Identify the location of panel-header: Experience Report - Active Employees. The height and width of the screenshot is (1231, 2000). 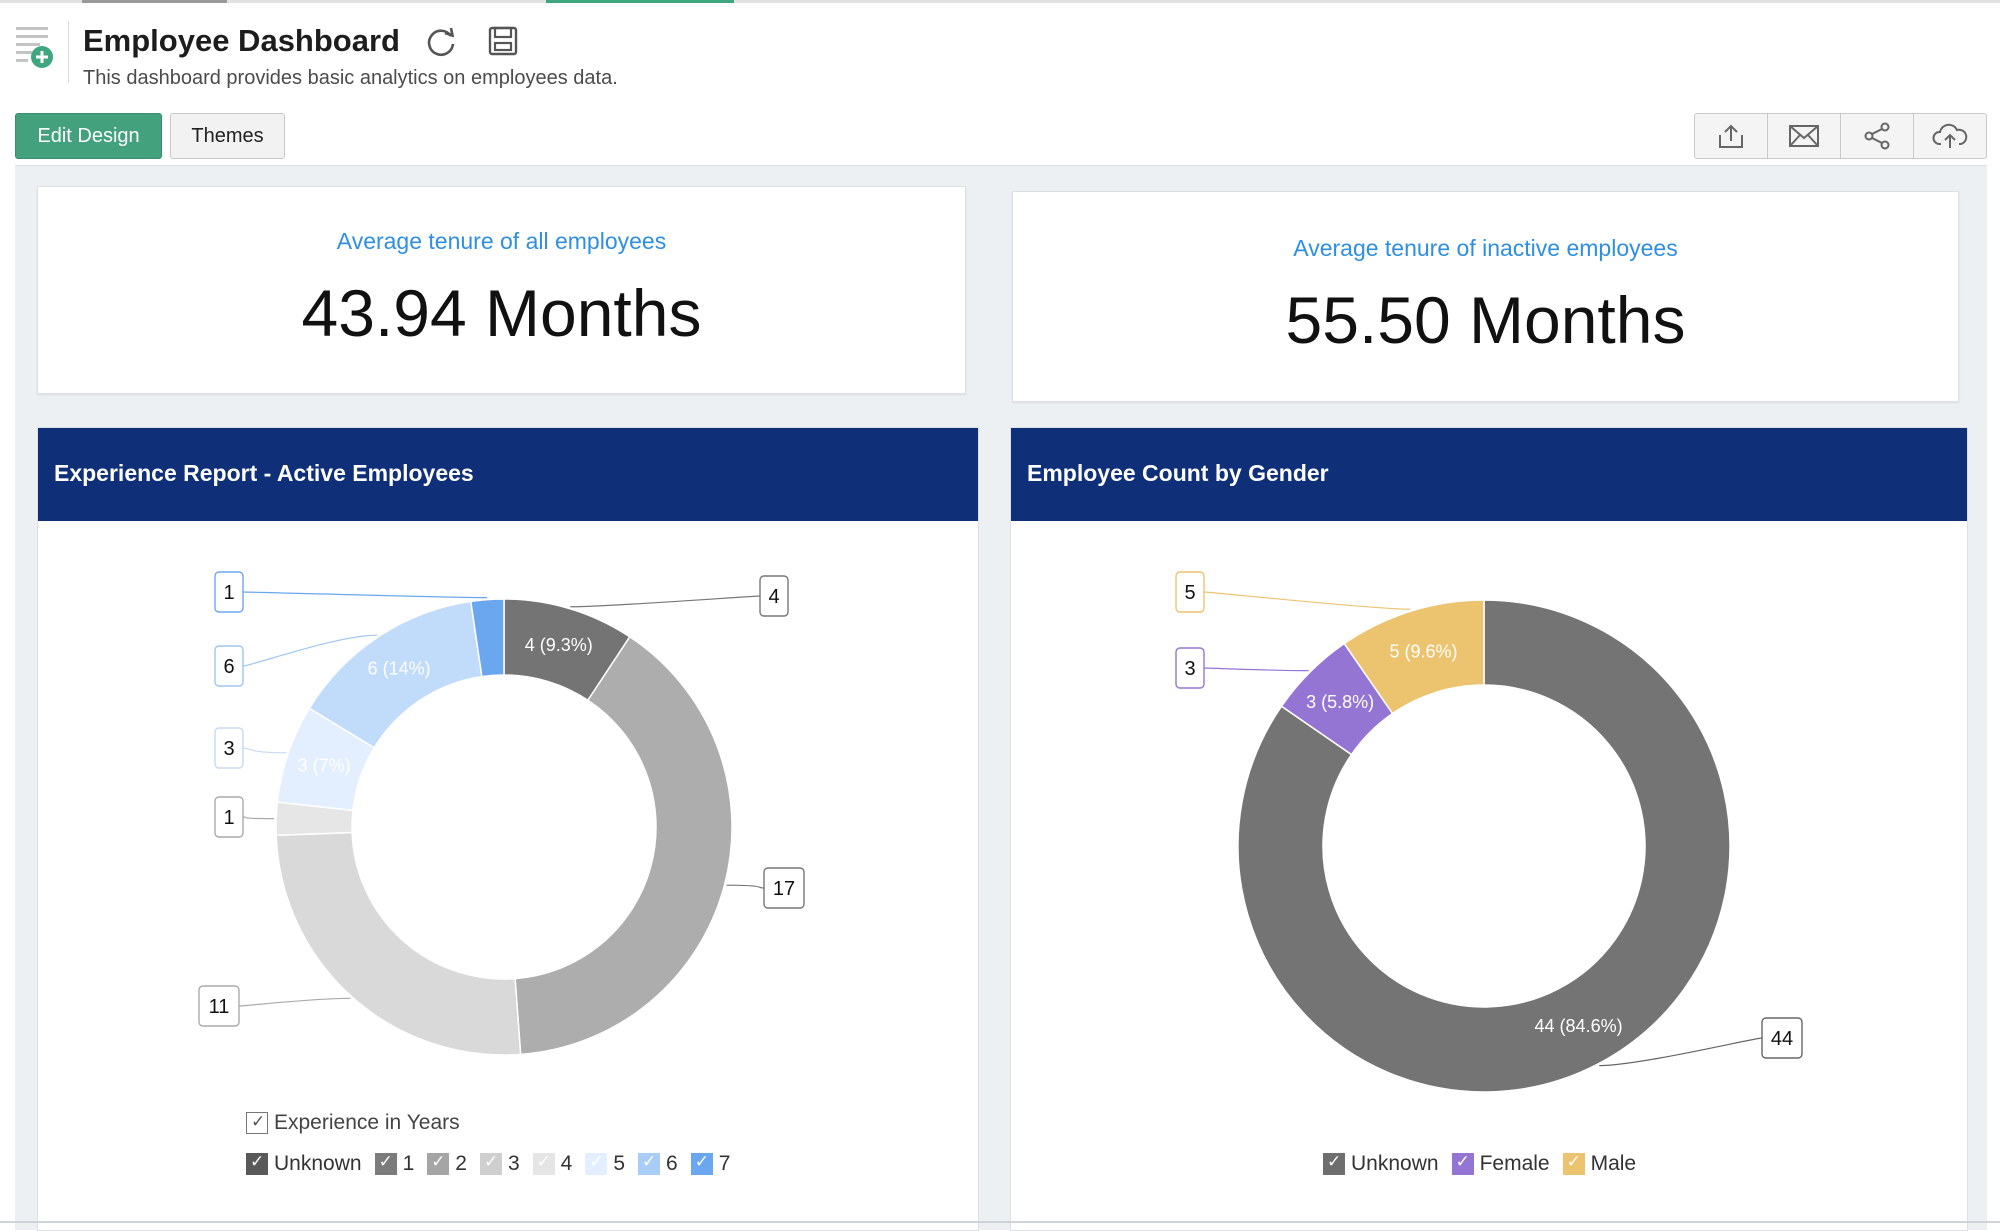
(508, 474).